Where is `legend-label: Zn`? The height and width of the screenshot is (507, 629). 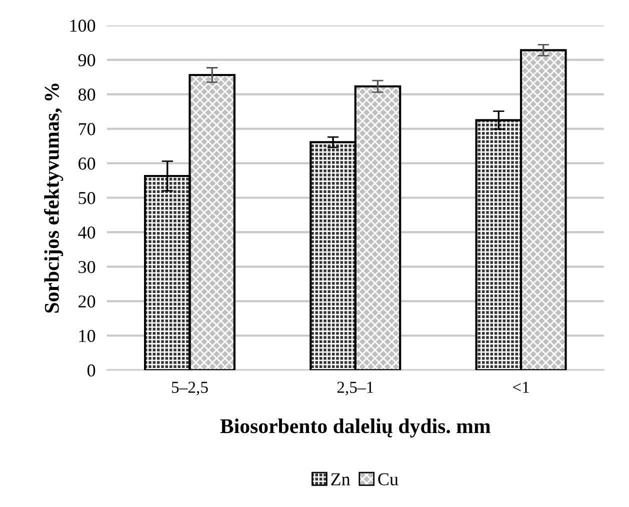
legend-label: Zn is located at coordinates (340, 479).